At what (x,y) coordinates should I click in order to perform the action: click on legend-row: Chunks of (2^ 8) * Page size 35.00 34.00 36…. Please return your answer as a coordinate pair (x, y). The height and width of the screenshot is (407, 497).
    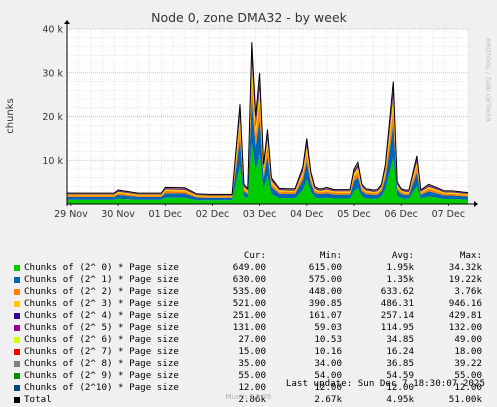
    Looking at the image, I should click on (252, 364).